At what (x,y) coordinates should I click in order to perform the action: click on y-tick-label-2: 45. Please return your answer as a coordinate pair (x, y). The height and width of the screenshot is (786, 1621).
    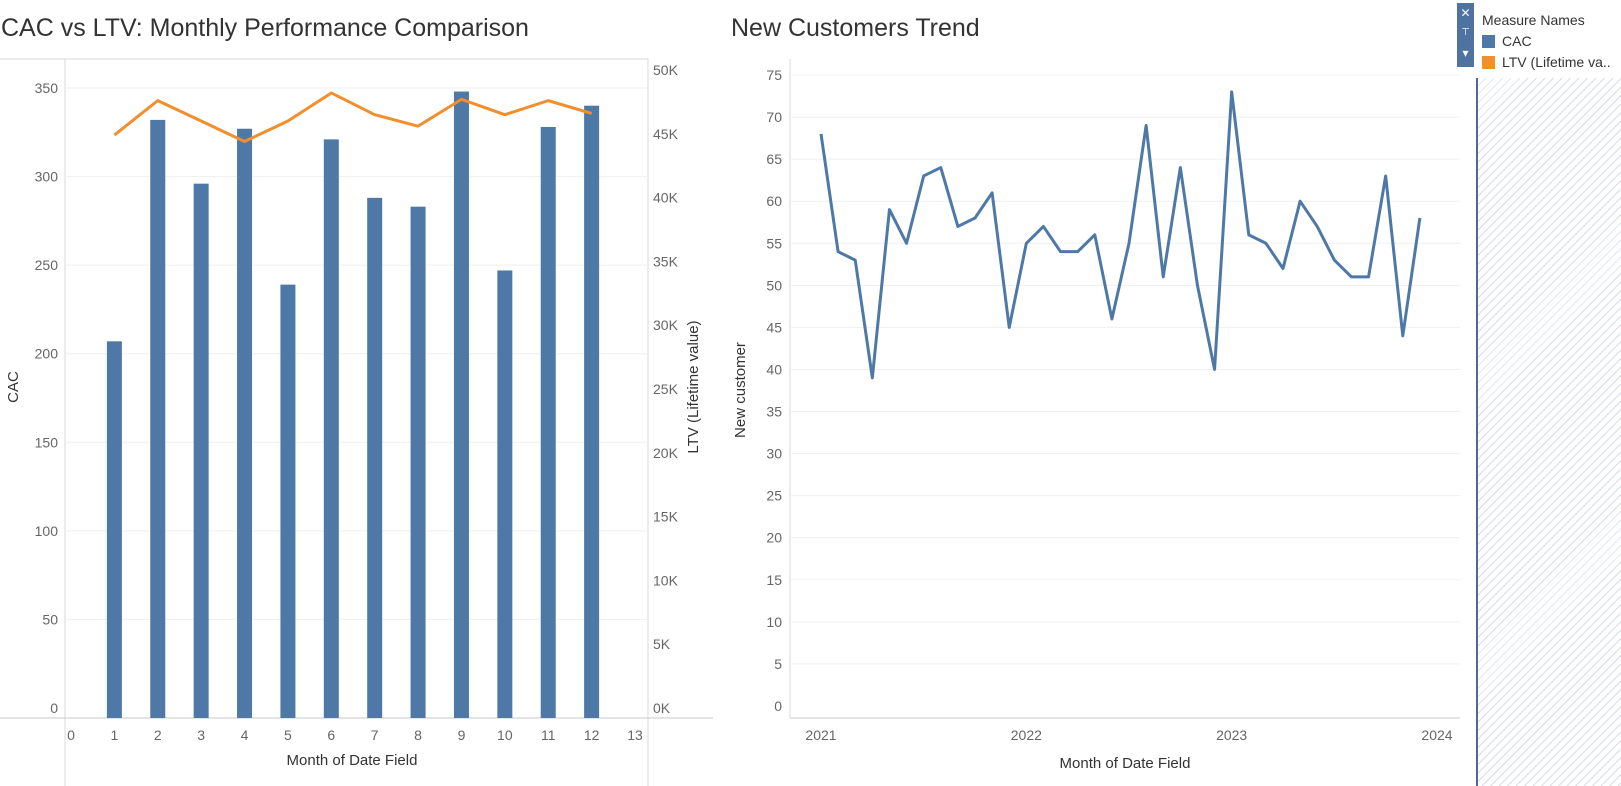
    Looking at the image, I should click on (774, 327).